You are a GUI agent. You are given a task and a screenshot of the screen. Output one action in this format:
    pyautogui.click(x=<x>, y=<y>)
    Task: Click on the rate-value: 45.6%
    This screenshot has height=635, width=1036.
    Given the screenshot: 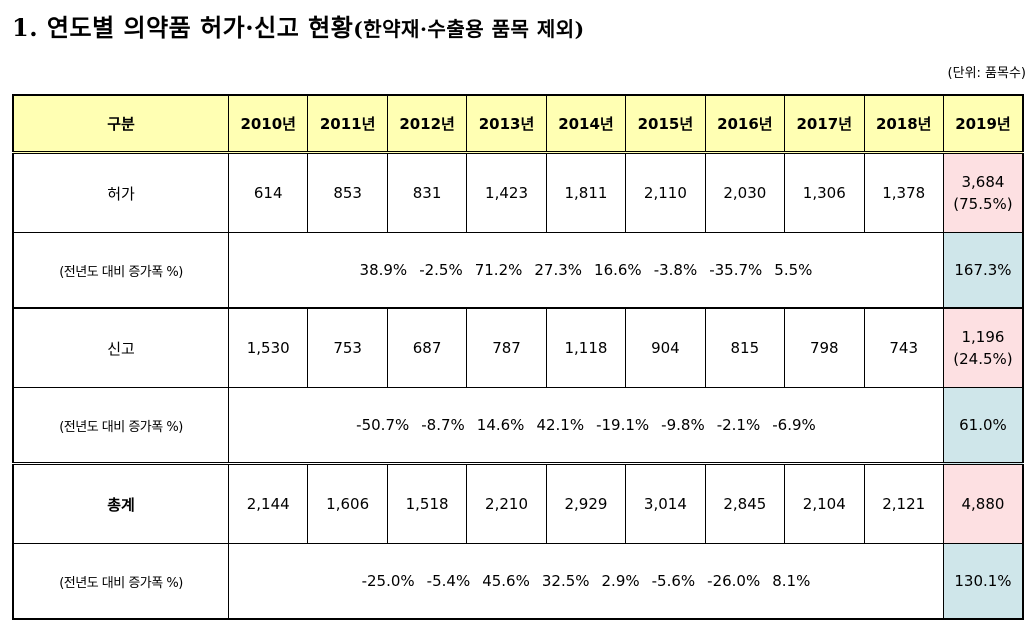 What is the action you would take?
    pyautogui.click(x=506, y=581)
    